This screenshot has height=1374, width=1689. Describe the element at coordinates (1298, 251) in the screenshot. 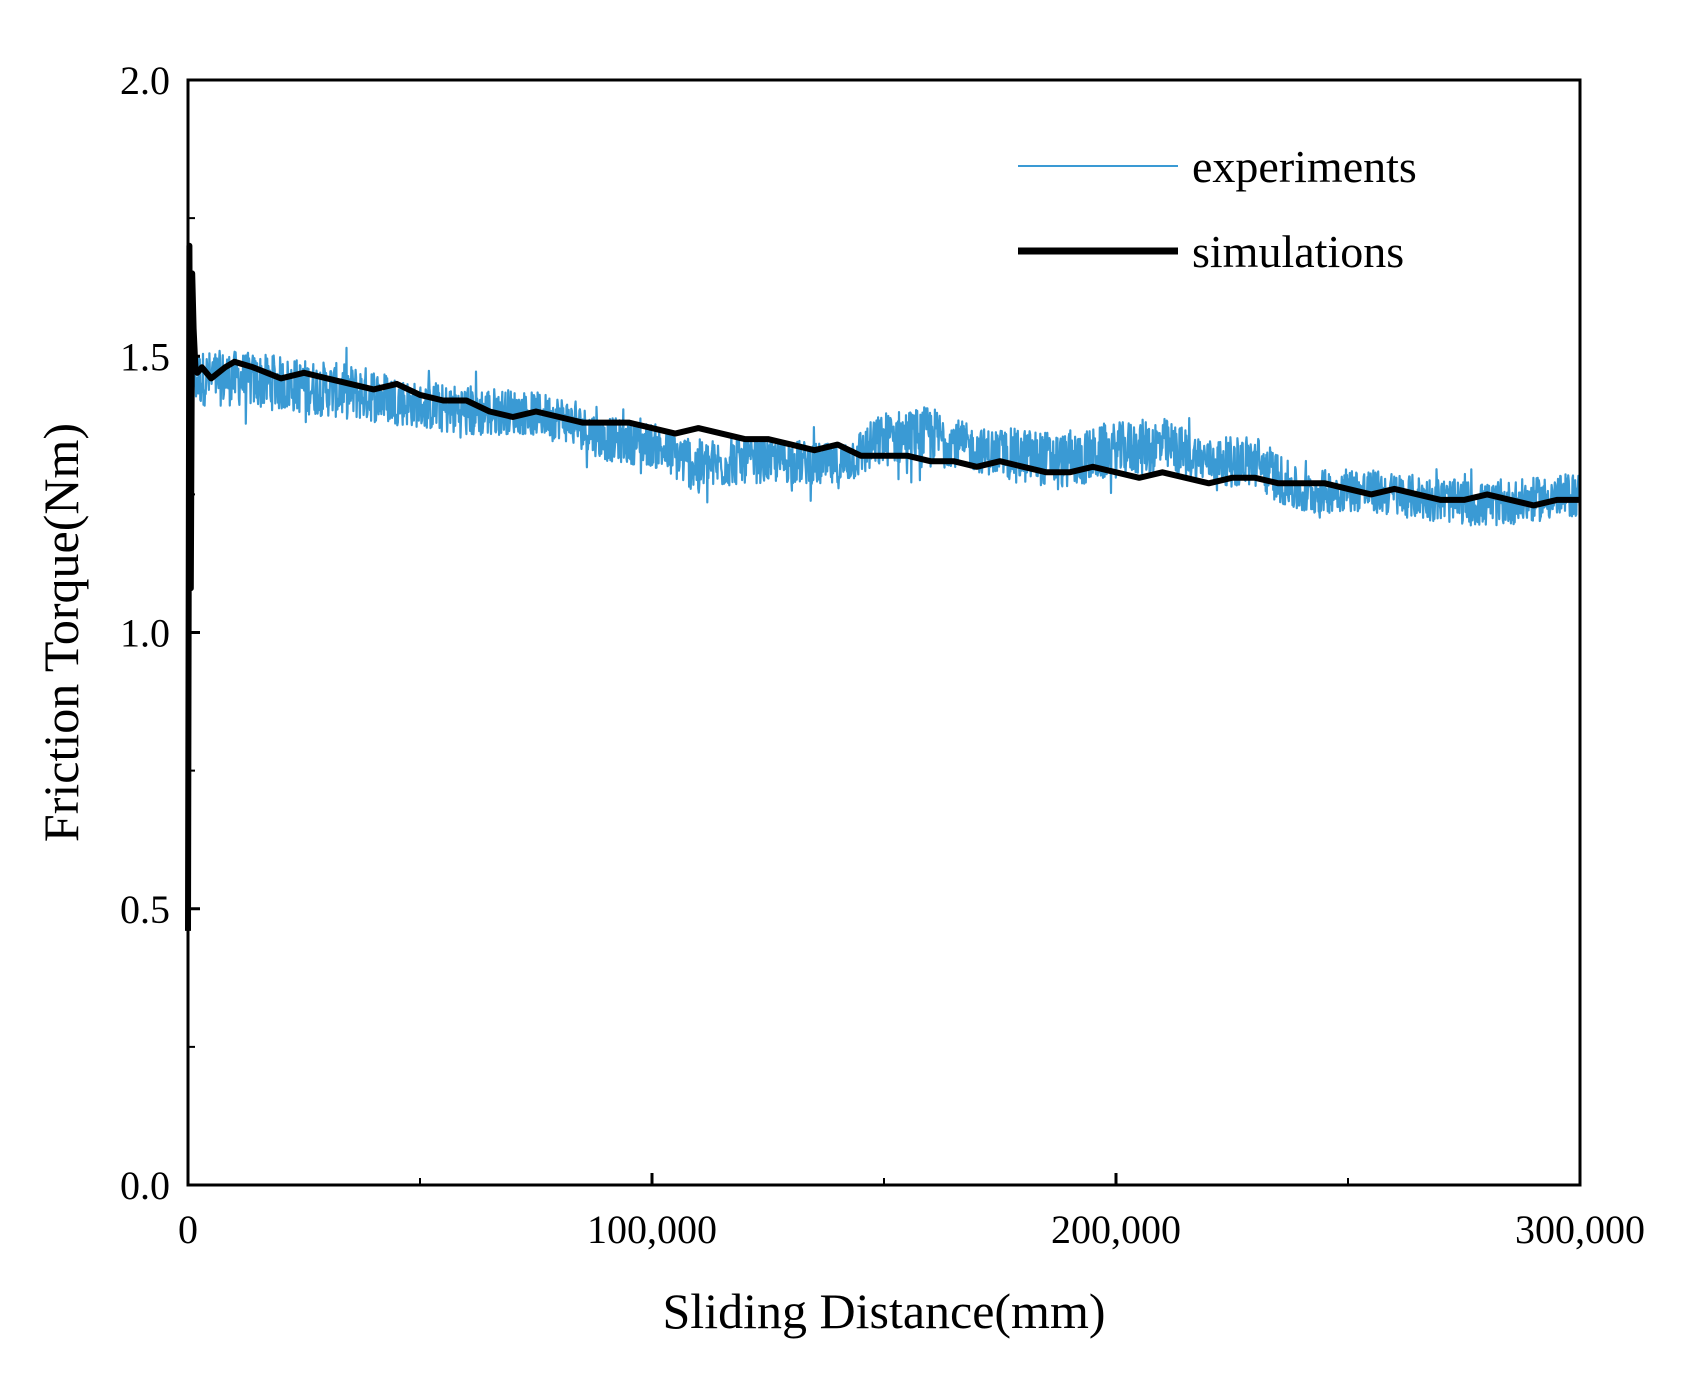

I see `legend-label-simulations: simulations` at that location.